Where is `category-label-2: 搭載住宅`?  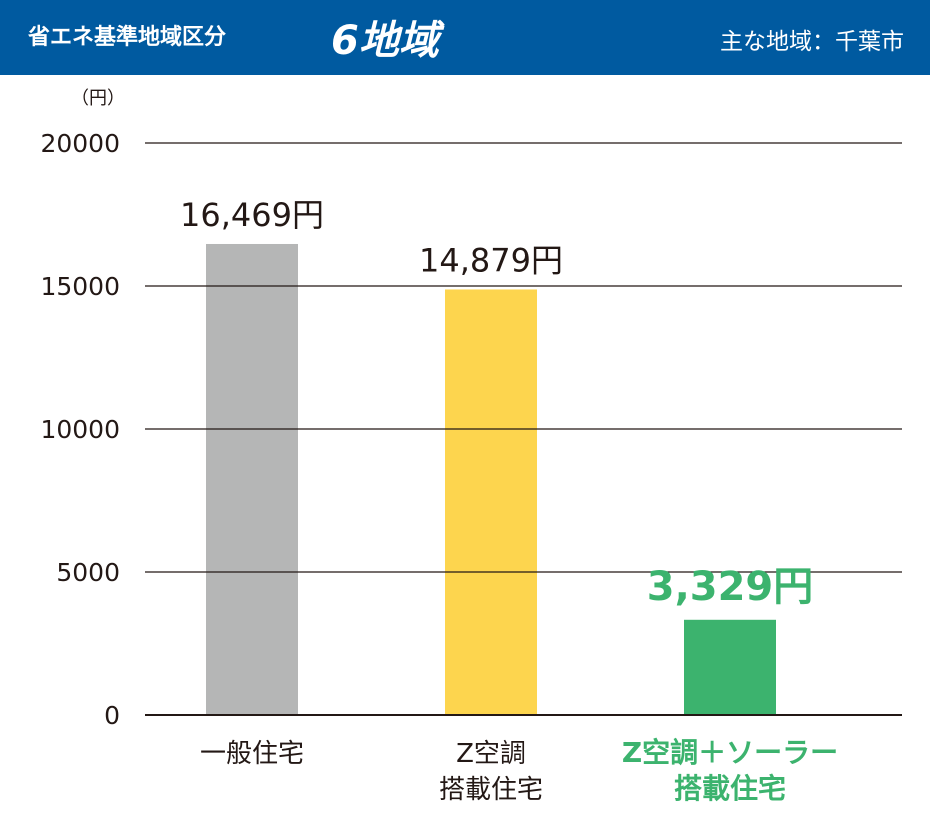 category-label-2: 搭載住宅 is located at coordinates (730, 788).